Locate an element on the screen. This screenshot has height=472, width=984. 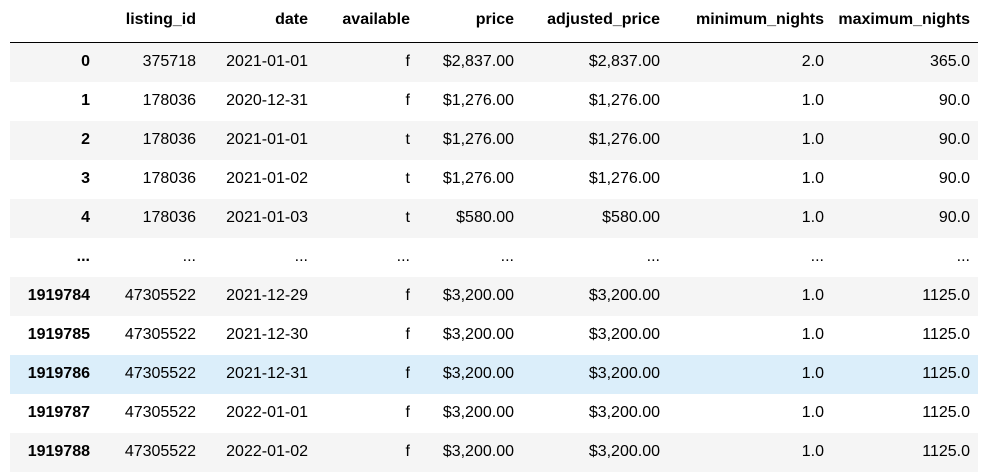
column-header-adjusted-price: adjusted_price is located at coordinates (595, 21).